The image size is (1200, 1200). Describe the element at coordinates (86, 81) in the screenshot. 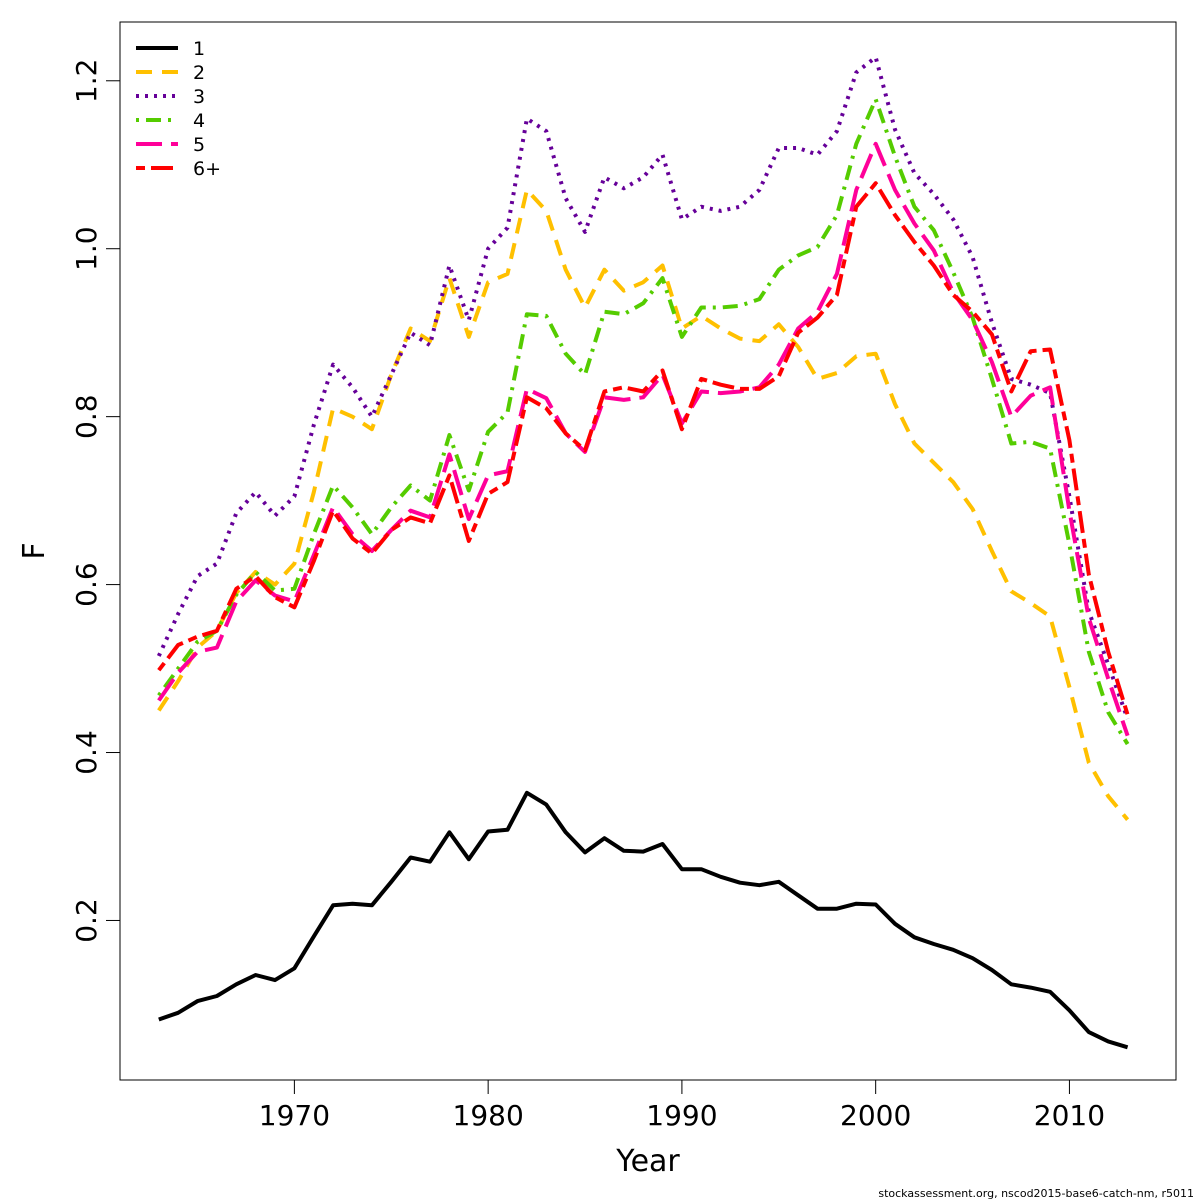

I see `y-tick-label-5: 1.2` at that location.